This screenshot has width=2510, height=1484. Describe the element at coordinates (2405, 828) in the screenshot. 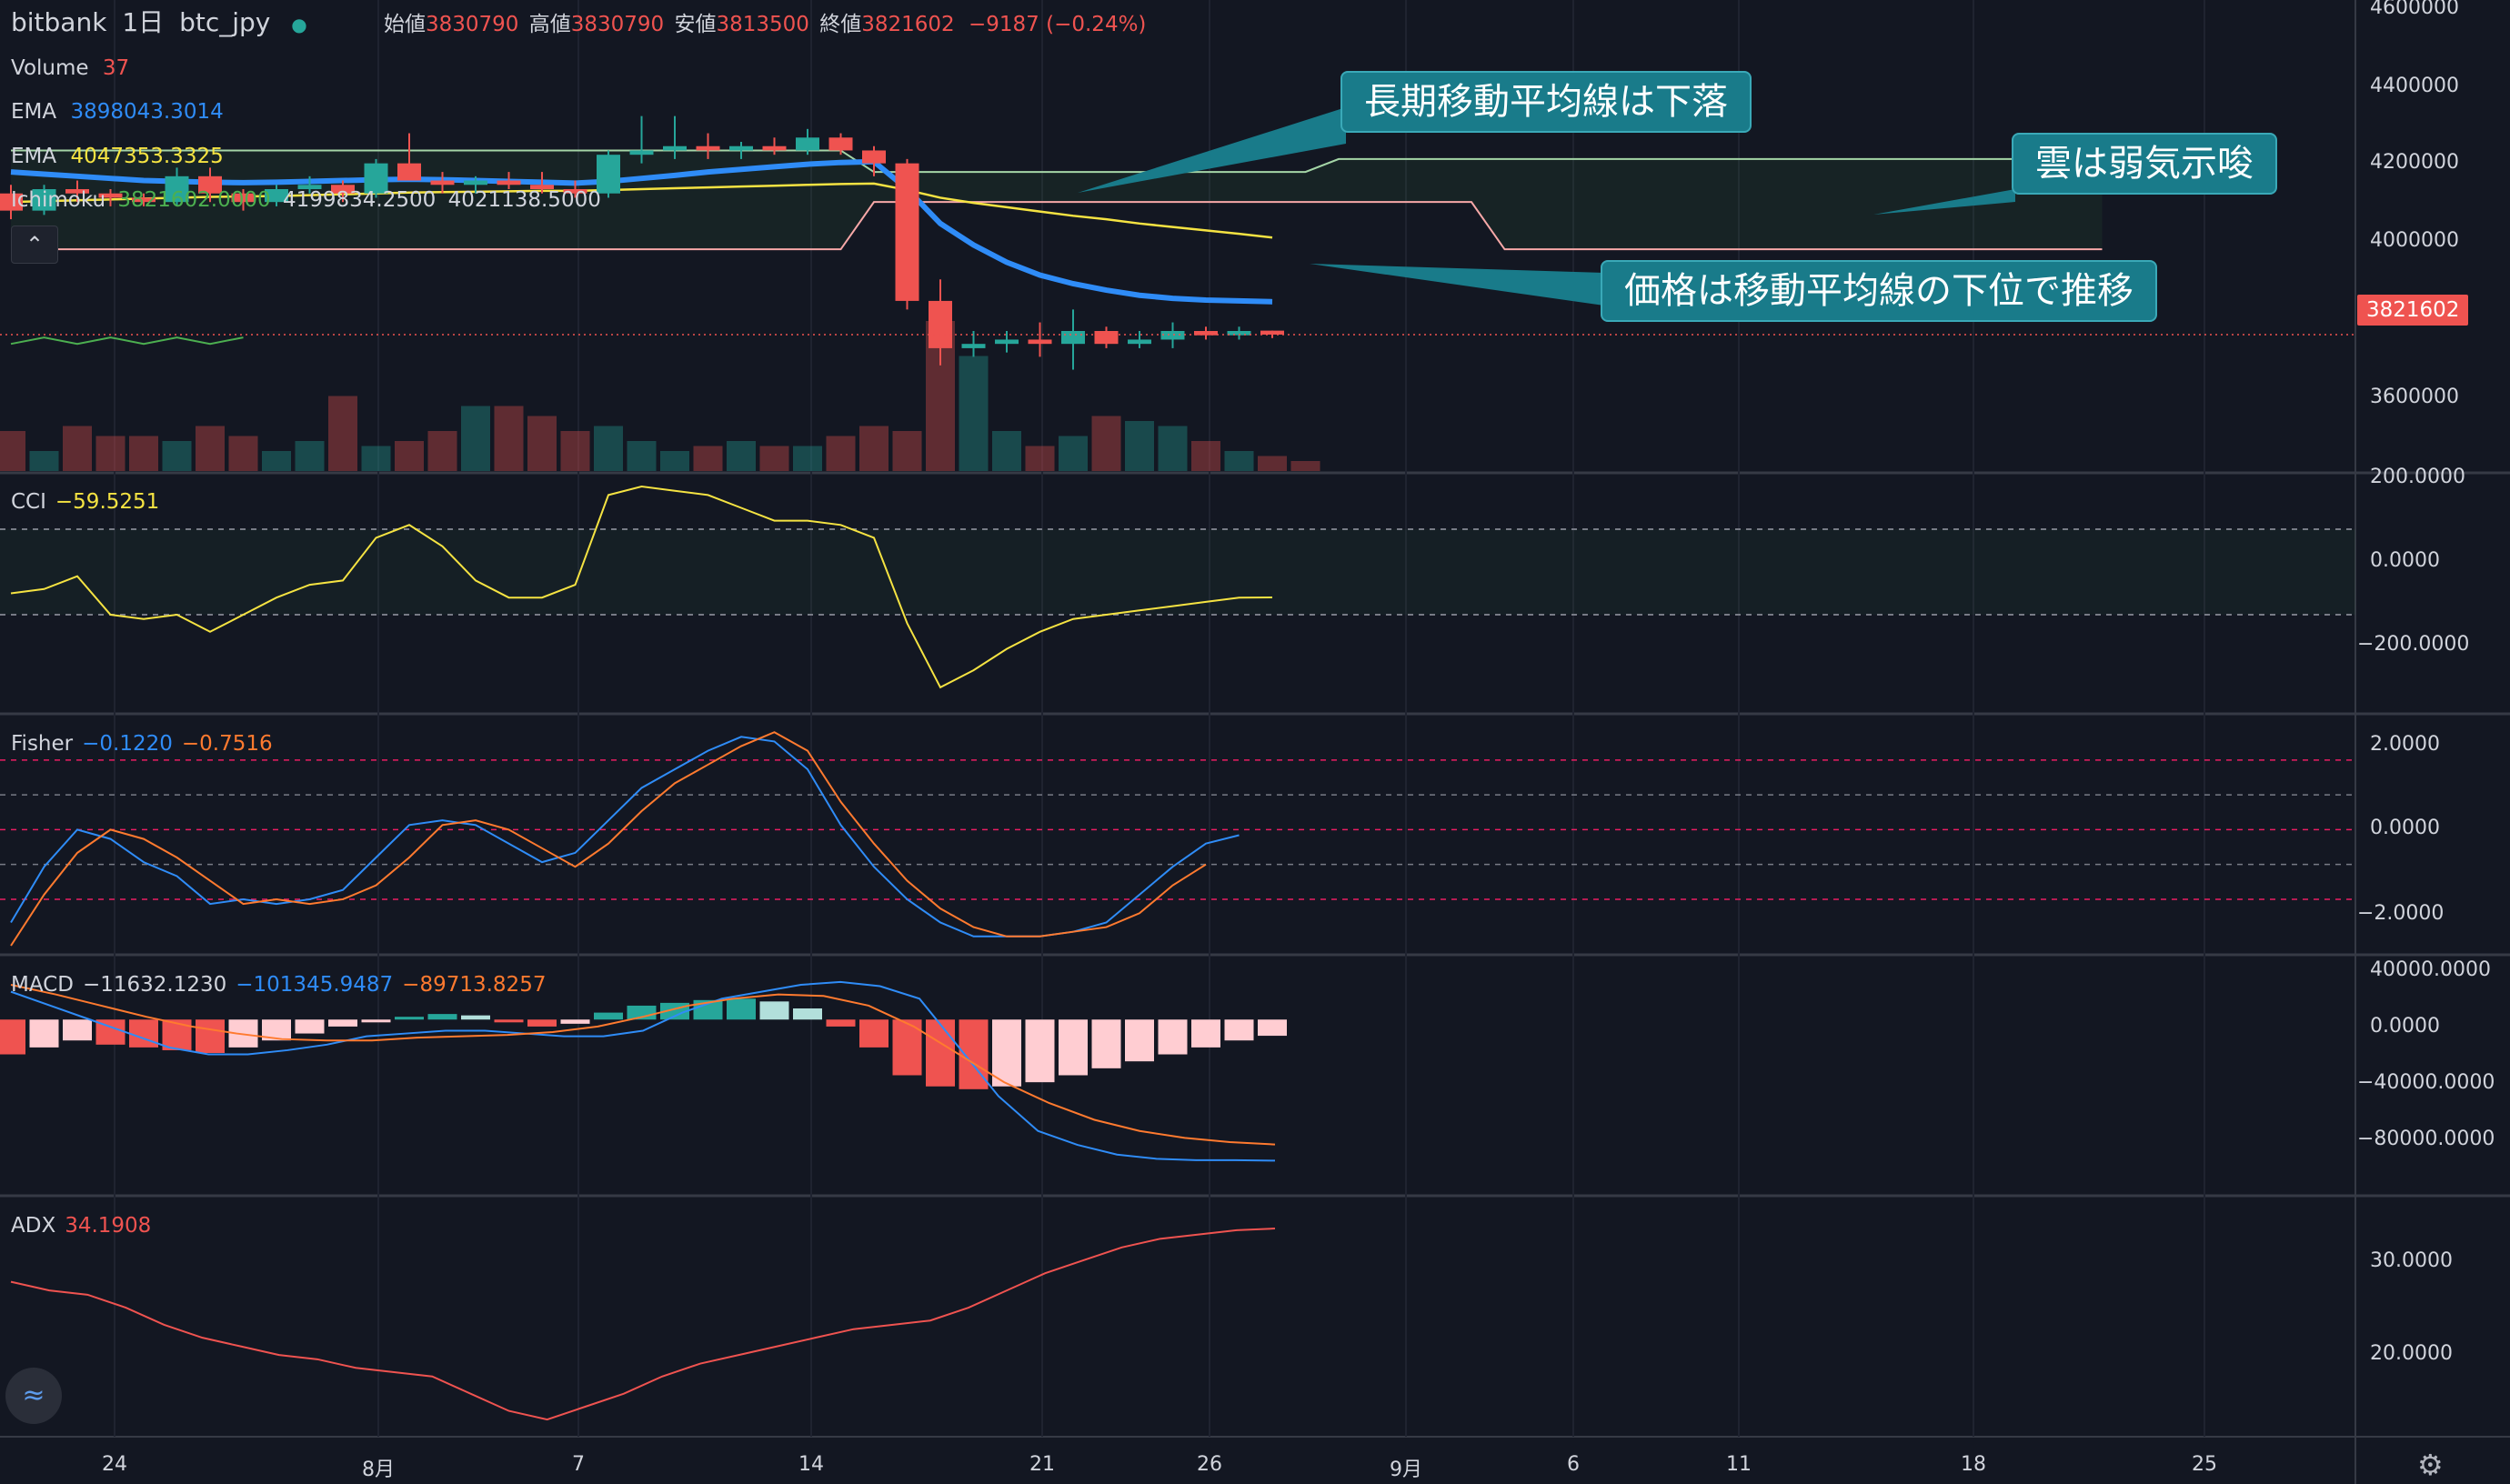

I see `fisher-tick: 0.0000` at that location.